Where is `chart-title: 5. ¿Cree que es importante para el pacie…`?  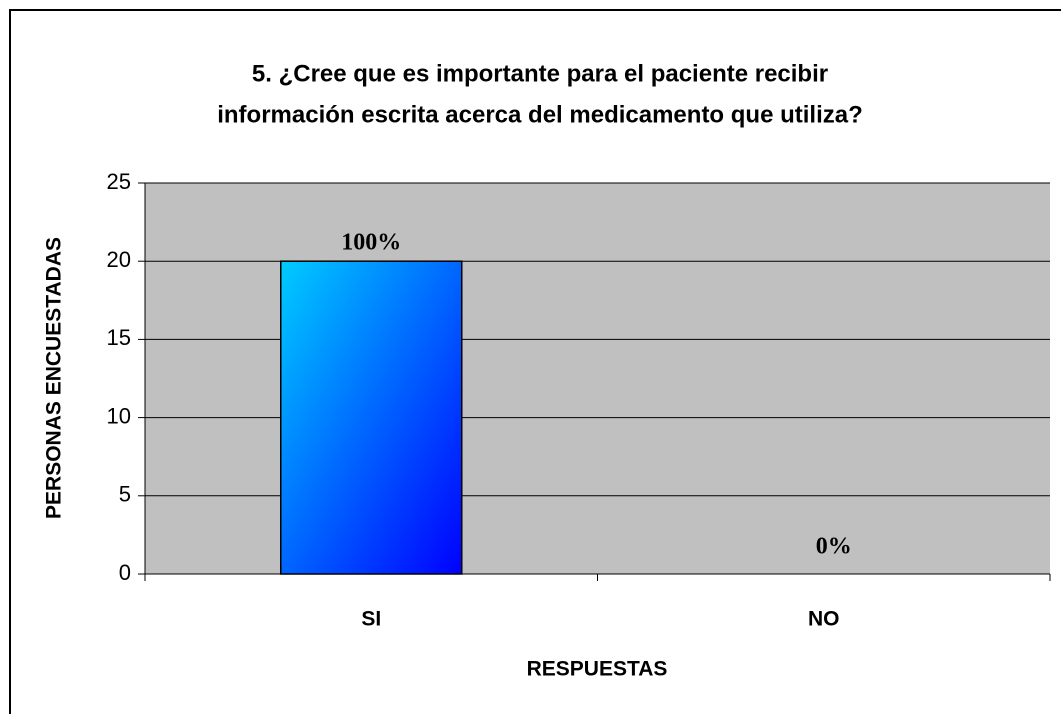 chart-title: 5. ¿Cree que es importante para el pacie… is located at coordinates (540, 73).